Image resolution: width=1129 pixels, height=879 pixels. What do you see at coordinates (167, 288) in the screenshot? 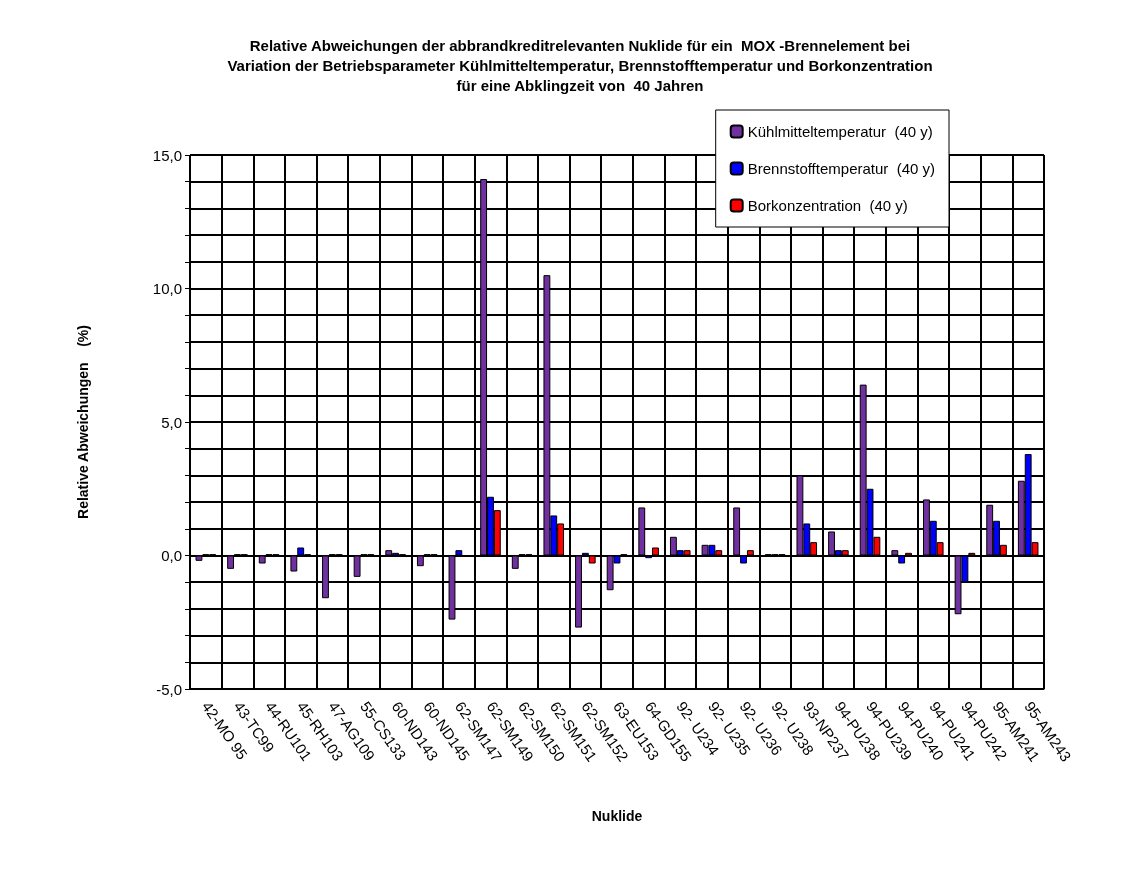
I see `y-tick-label: 10,0` at bounding box center [167, 288].